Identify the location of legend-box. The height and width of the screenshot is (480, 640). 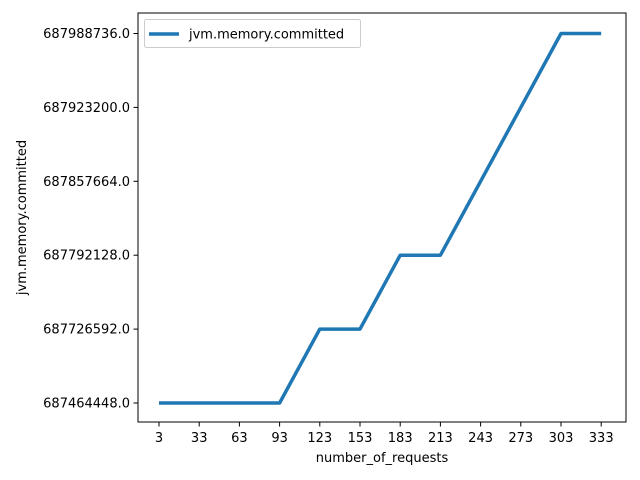
(252, 33).